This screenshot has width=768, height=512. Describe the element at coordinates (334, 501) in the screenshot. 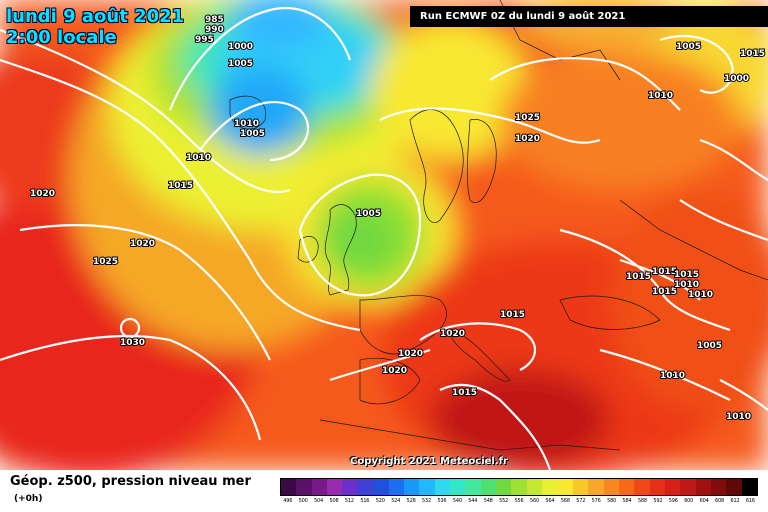

I see `color-scale-tick-label: 508` at that location.